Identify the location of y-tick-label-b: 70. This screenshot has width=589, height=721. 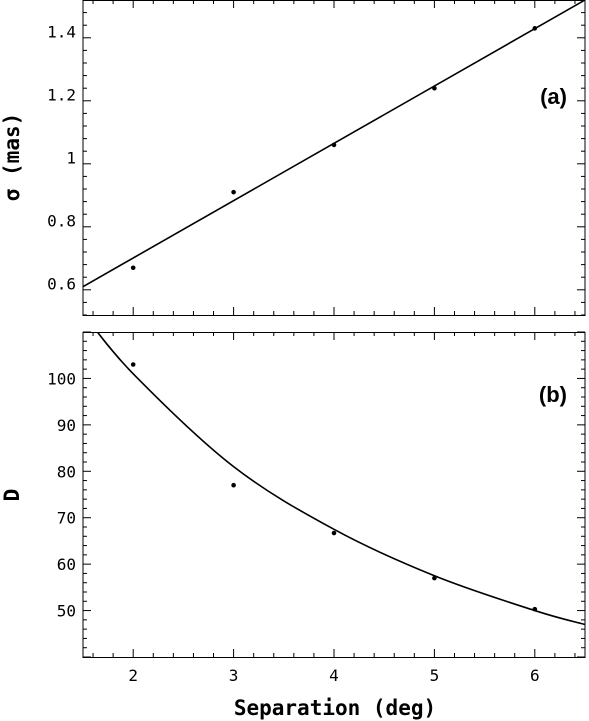
(66, 518).